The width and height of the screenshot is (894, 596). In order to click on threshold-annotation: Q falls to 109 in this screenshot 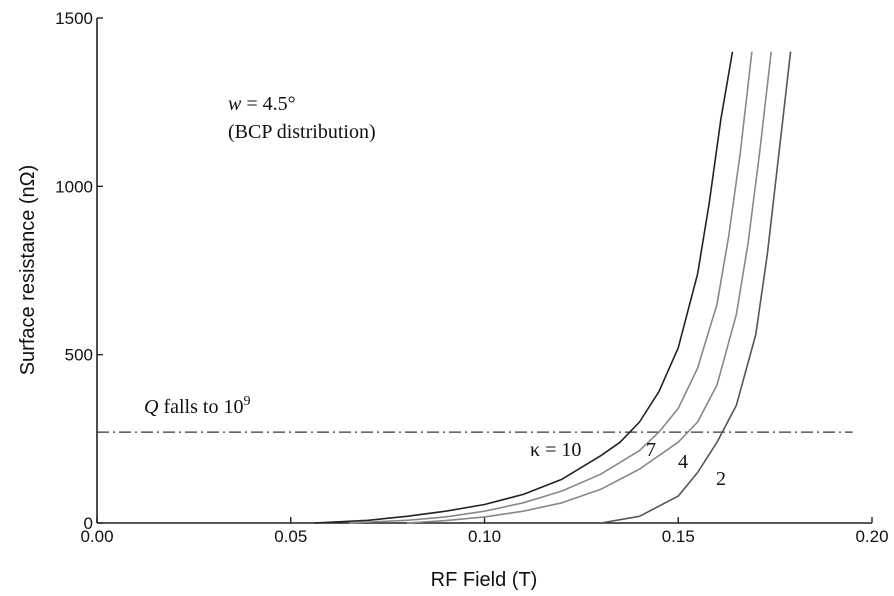, I will do `click(197, 406)`.